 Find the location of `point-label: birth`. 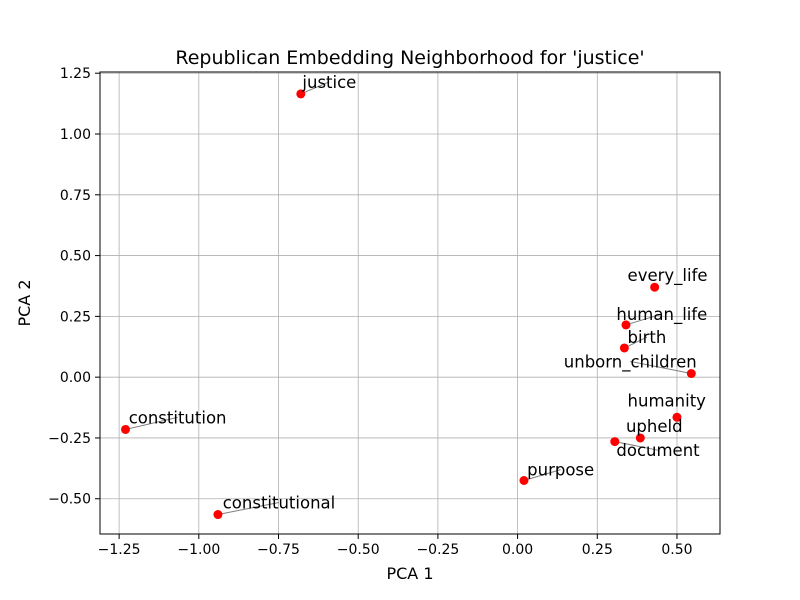

point-label: birth is located at coordinates (647, 337).